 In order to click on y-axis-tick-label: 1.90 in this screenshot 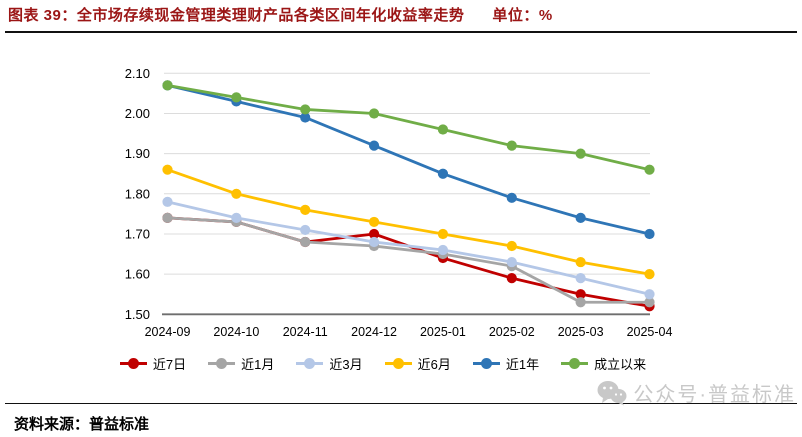, I will do `click(137, 153)`.